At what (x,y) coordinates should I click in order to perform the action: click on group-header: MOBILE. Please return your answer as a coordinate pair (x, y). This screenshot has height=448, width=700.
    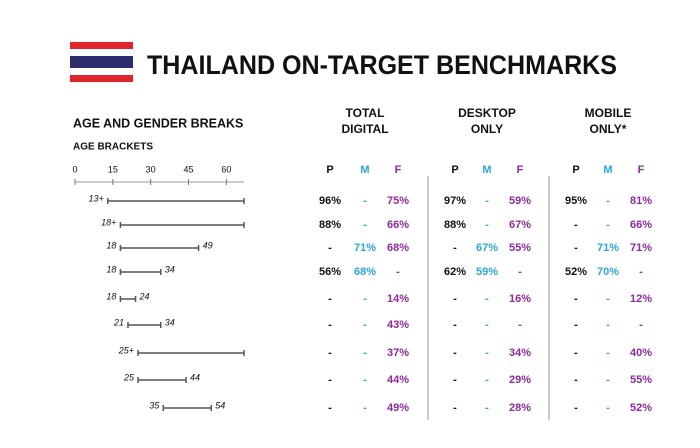
    Looking at the image, I should click on (608, 113).